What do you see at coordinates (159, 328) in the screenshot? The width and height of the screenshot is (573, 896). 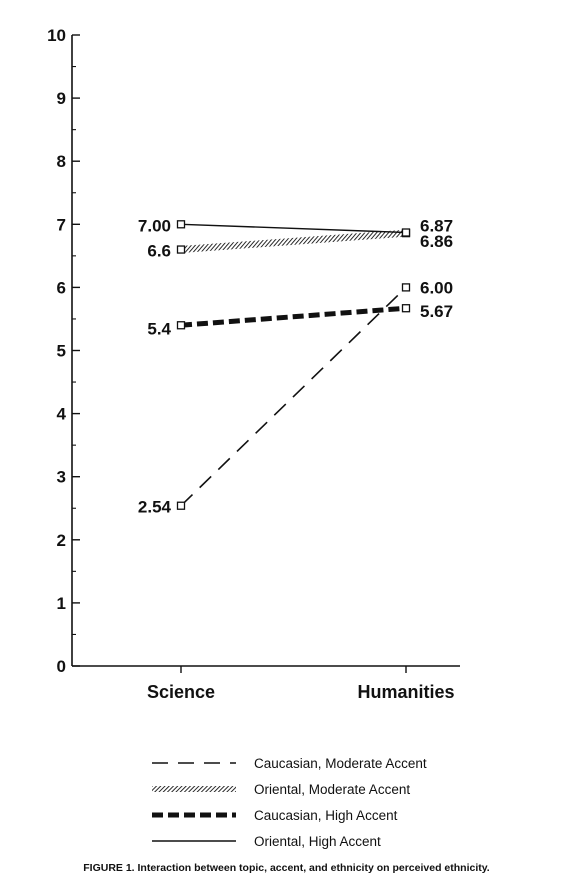 I see `data-label: 5.4` at bounding box center [159, 328].